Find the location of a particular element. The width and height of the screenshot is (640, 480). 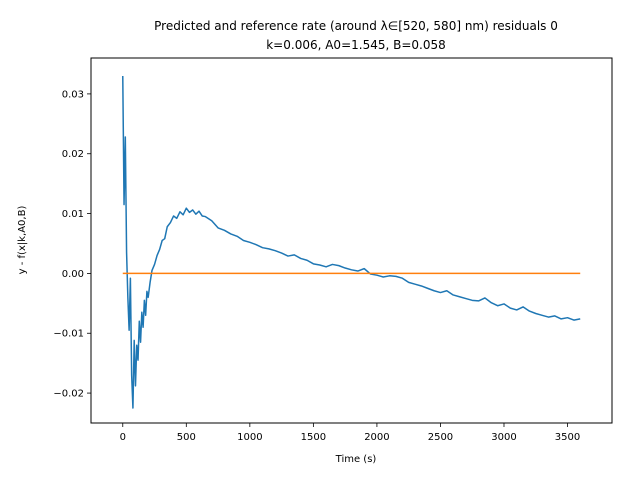

y-axis: −0.02 −0.01 0.00 0.01 0.02 0.03 is located at coordinates (72, 244).